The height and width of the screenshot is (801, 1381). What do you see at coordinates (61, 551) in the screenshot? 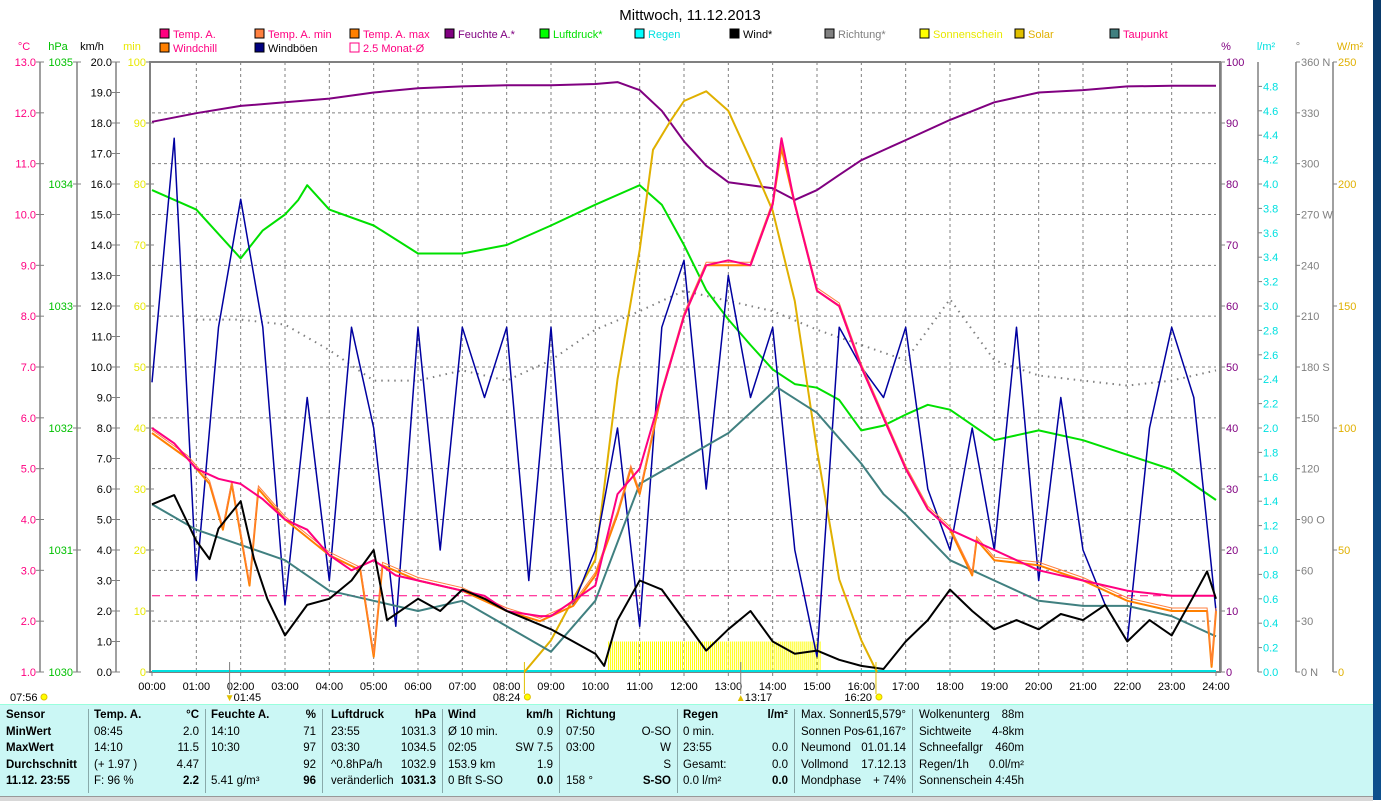
I see `hpa-tick-label: 1031` at bounding box center [61, 551].